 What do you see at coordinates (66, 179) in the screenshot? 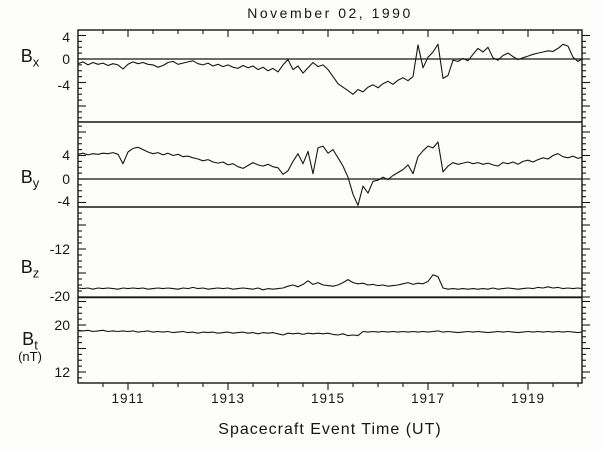
I see `ytick-label-by-0: 0` at bounding box center [66, 179].